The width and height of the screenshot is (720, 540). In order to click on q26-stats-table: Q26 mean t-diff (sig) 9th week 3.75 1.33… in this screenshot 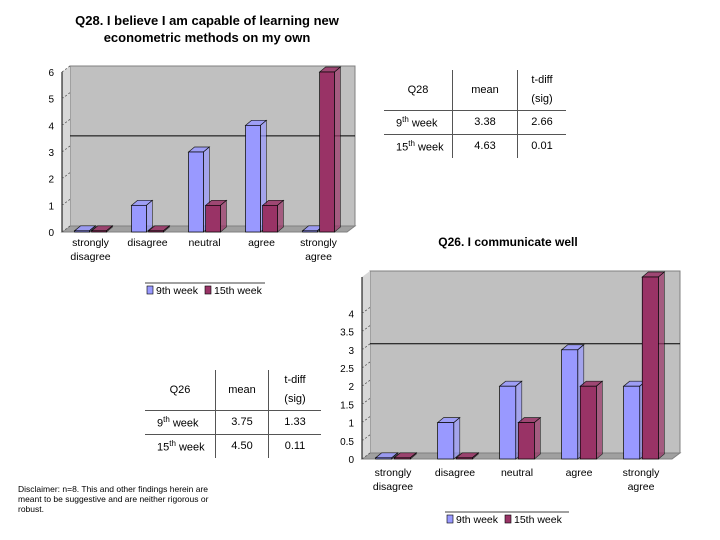, I will do `click(233, 414)`.